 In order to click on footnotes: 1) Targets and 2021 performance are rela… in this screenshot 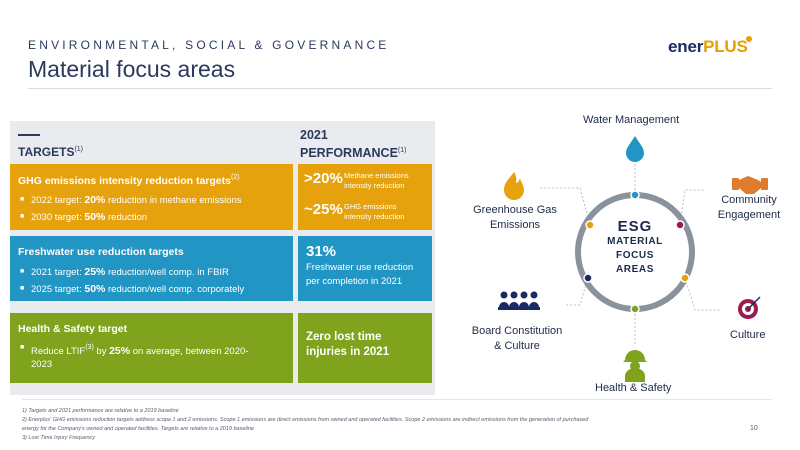, I will do `click(372, 425)`.